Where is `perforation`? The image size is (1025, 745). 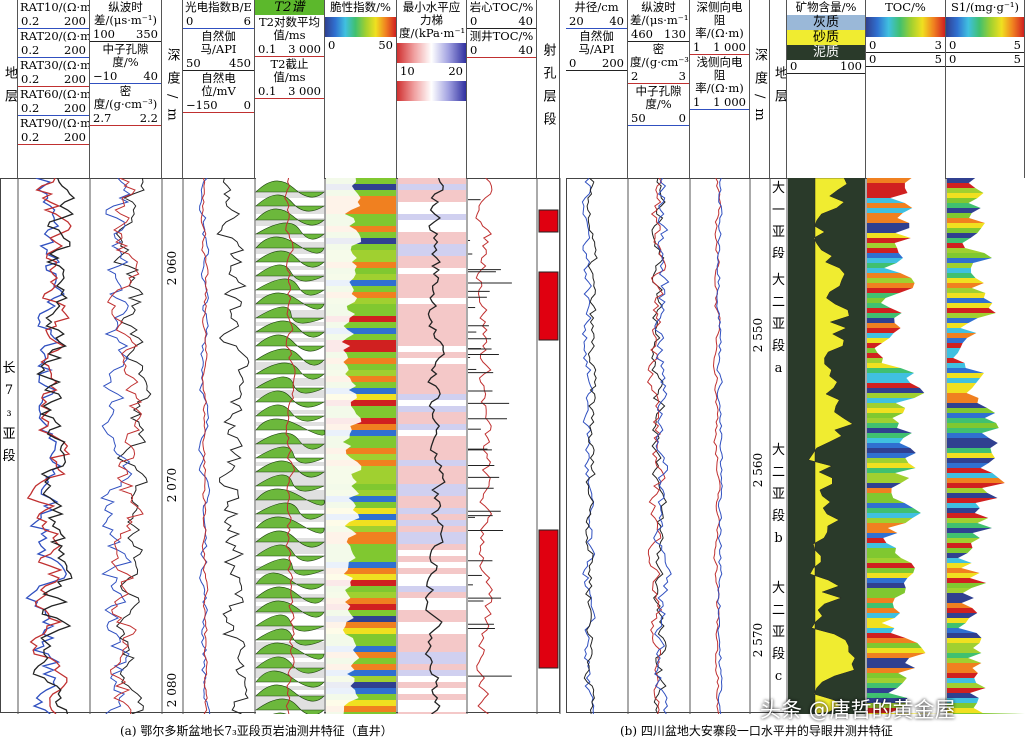 perforation is located at coordinates (548, 221).